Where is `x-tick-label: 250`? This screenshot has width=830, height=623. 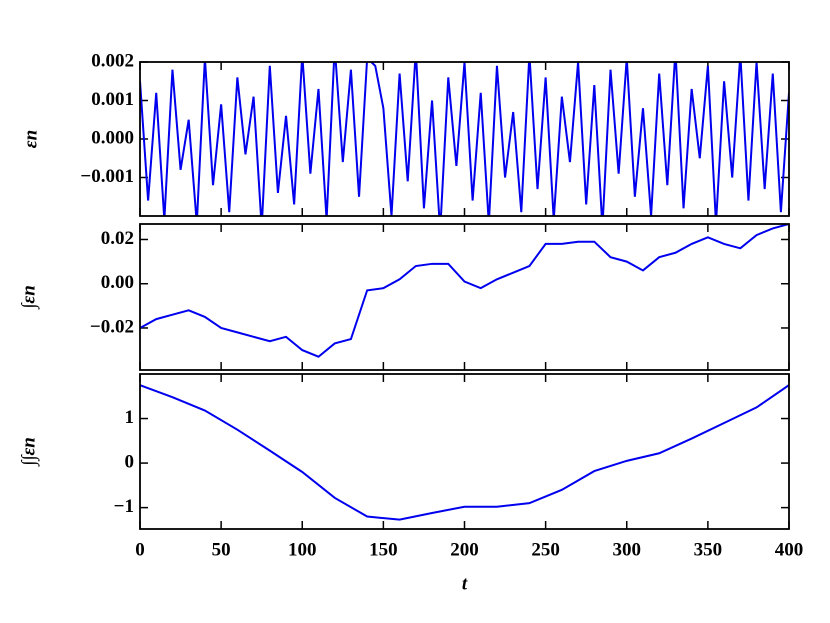 x-tick-label: 250 is located at coordinates (545, 549).